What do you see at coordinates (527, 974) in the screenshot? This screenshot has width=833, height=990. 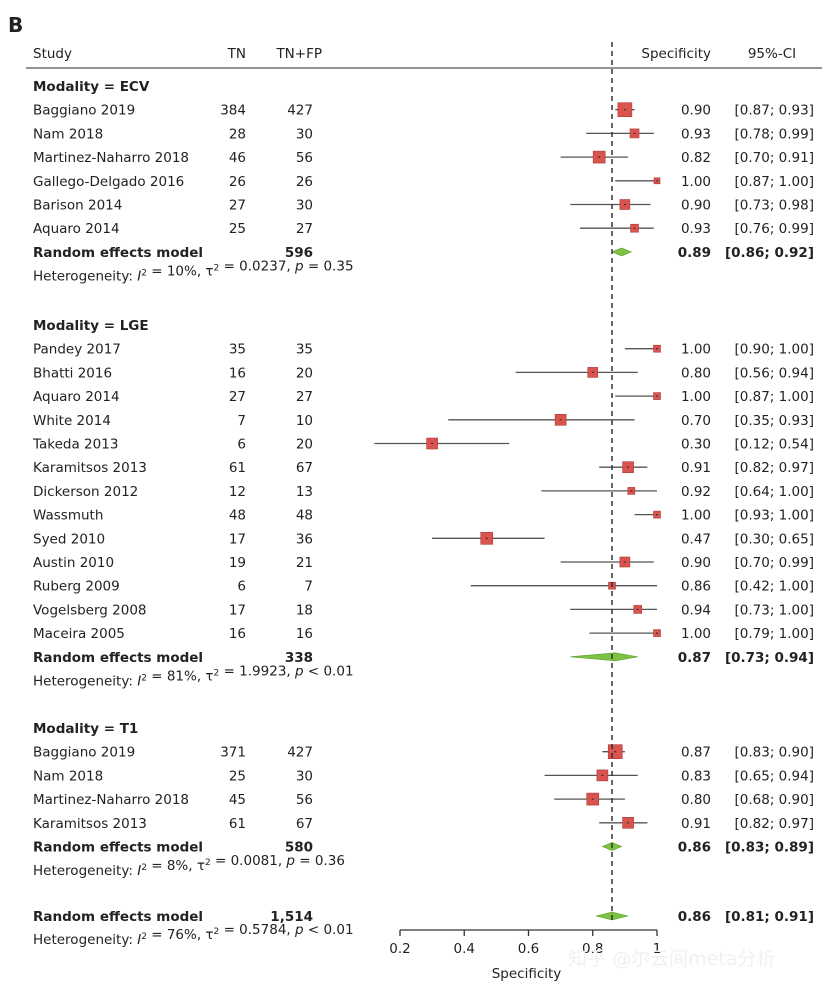 I see `x-axis-label: Specificity` at bounding box center [527, 974].